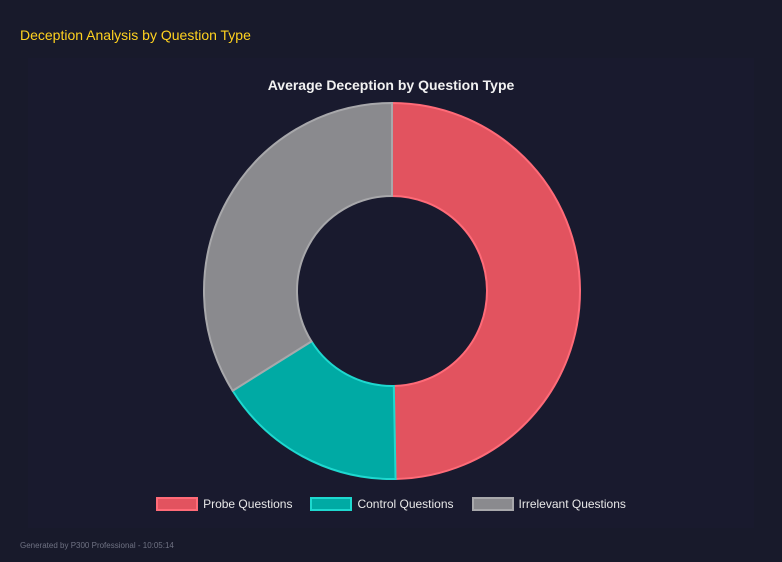 The image size is (782, 562). Describe the element at coordinates (135, 35) in the screenshot. I see `page-title: Deception Analysis by Question Type` at that location.